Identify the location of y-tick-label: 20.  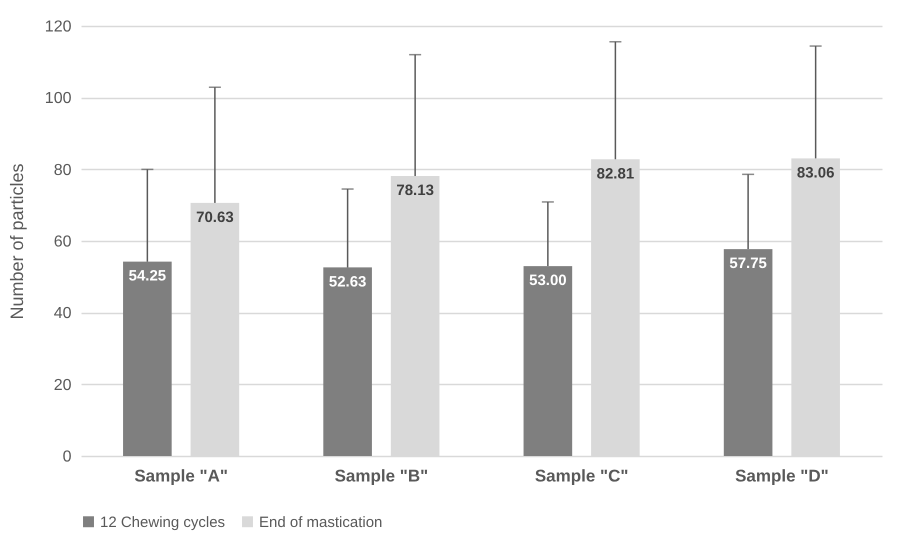
(63, 385).